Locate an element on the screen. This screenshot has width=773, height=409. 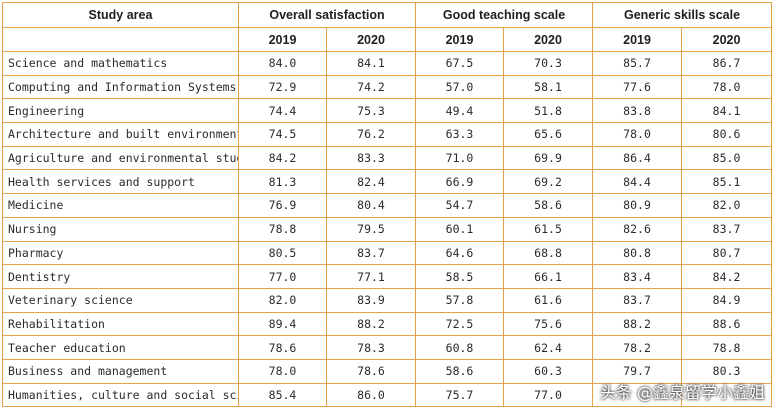
value-cell: 51.8 is located at coordinates (548, 111).